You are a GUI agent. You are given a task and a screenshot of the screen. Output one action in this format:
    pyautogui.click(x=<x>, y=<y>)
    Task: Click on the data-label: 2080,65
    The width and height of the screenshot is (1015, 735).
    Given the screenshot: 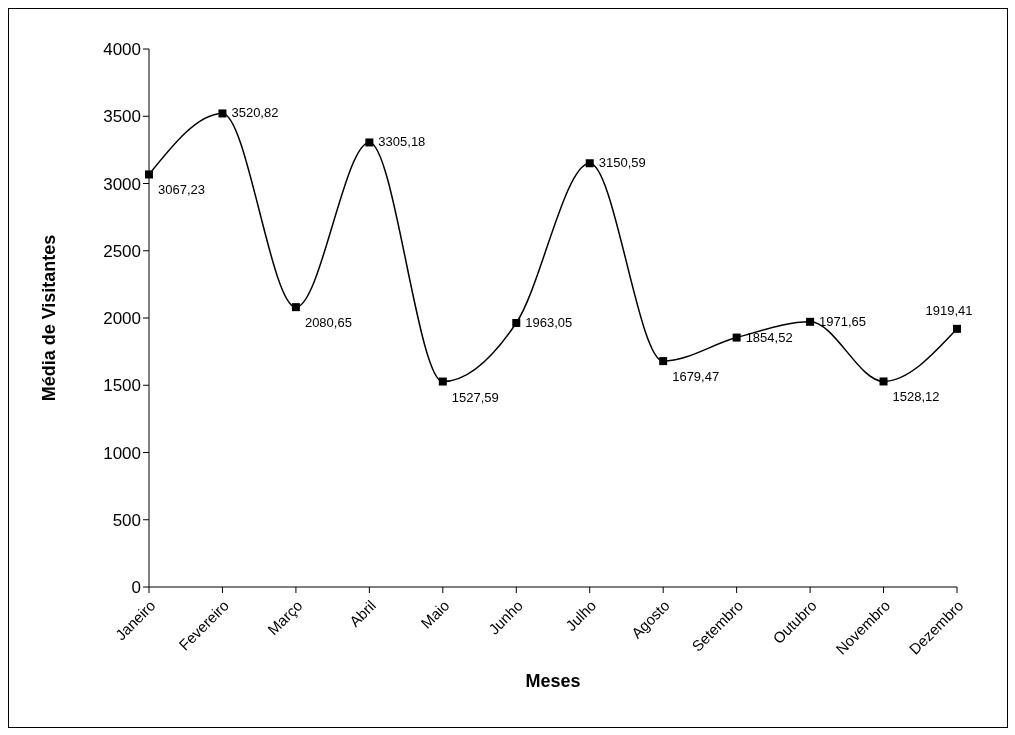 What is the action you would take?
    pyautogui.click(x=328, y=323)
    